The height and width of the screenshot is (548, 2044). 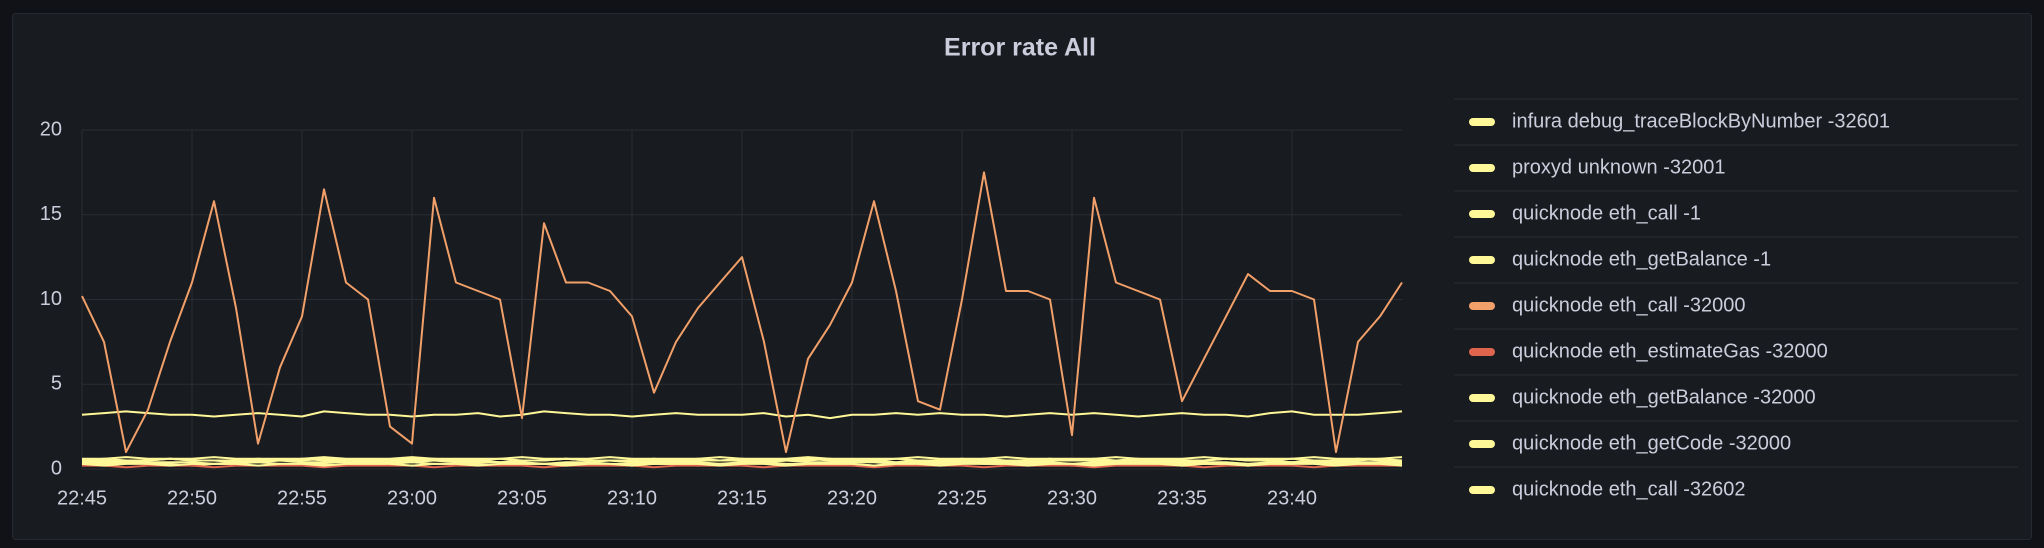 What do you see at coordinates (1072, 498) in the screenshot?
I see `x-tick-label: 23:30` at bounding box center [1072, 498].